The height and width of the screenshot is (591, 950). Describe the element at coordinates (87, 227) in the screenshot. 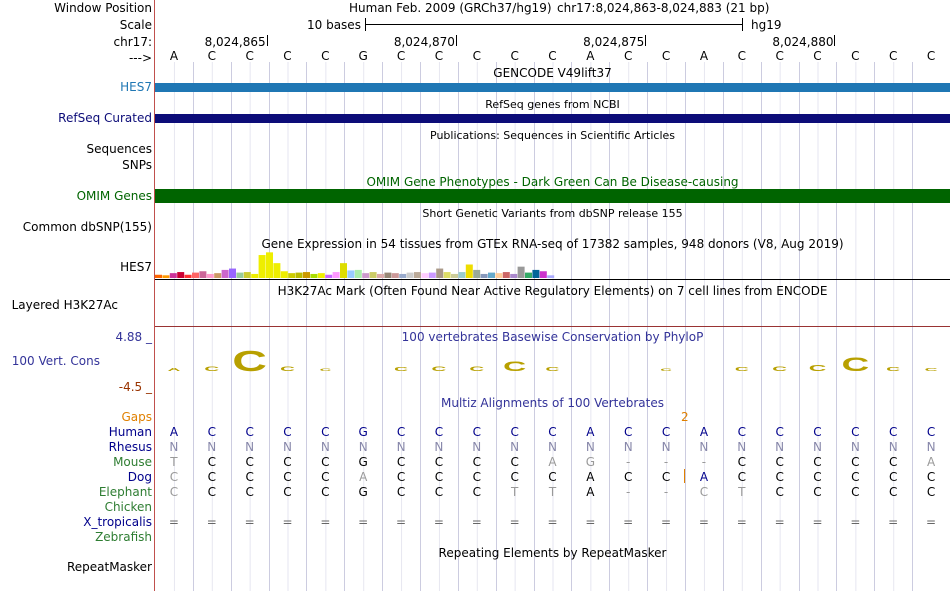

I see `label-common-dbsnp: Common dbSNP(155)` at that location.